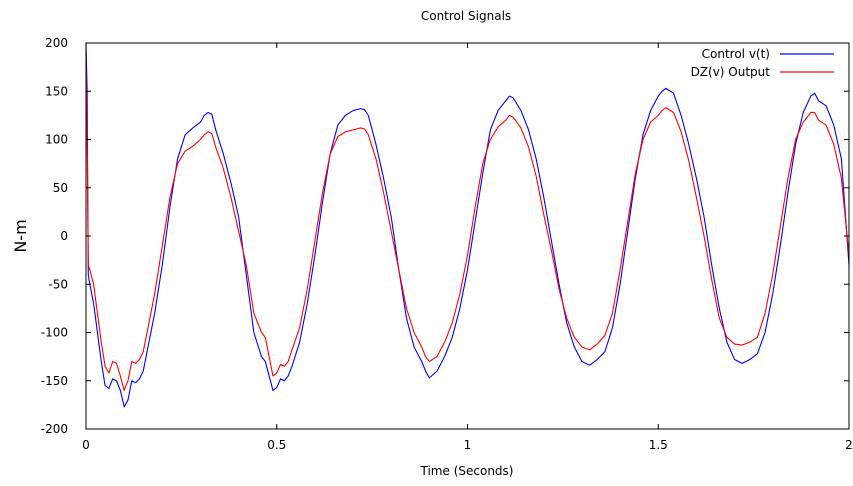 This screenshot has height=486, width=853. I want to click on x-tick-label: 1, so click(468, 445).